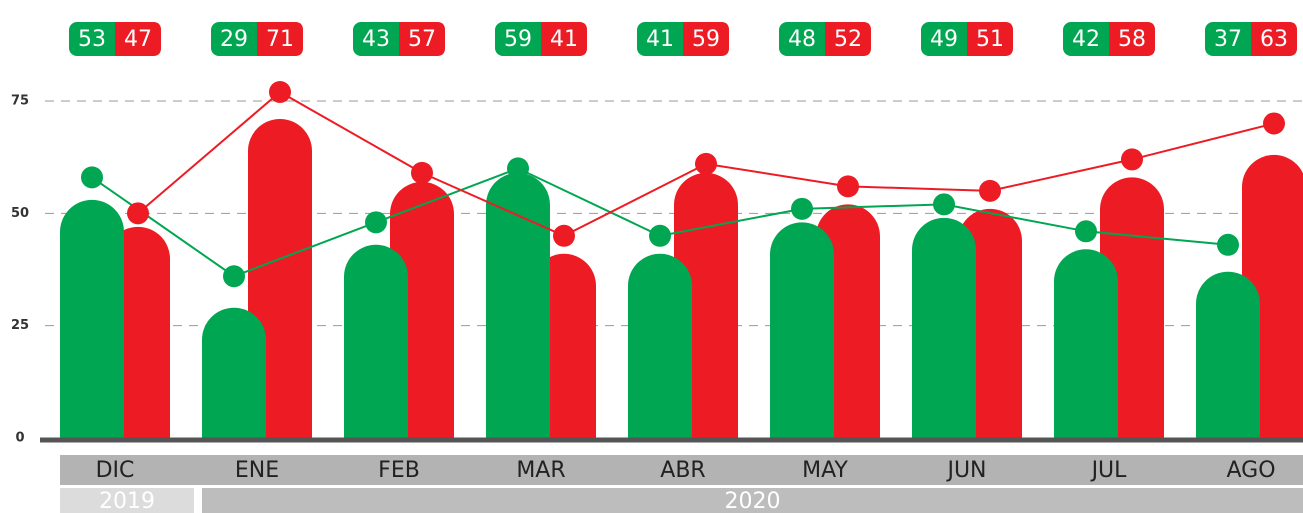 Image resolution: width=1303 pixels, height=513 pixels. What do you see at coordinates (1109, 470) in the screenshot?
I see `x-tick-label: JUL` at bounding box center [1109, 470].